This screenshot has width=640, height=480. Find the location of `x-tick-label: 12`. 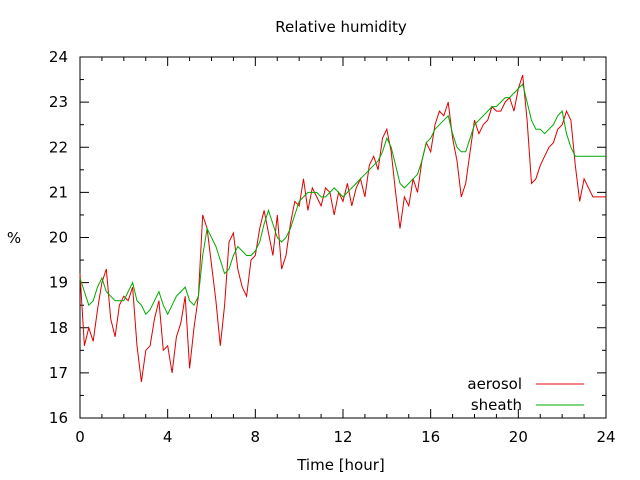

x-tick-label: 12 is located at coordinates (342, 437).